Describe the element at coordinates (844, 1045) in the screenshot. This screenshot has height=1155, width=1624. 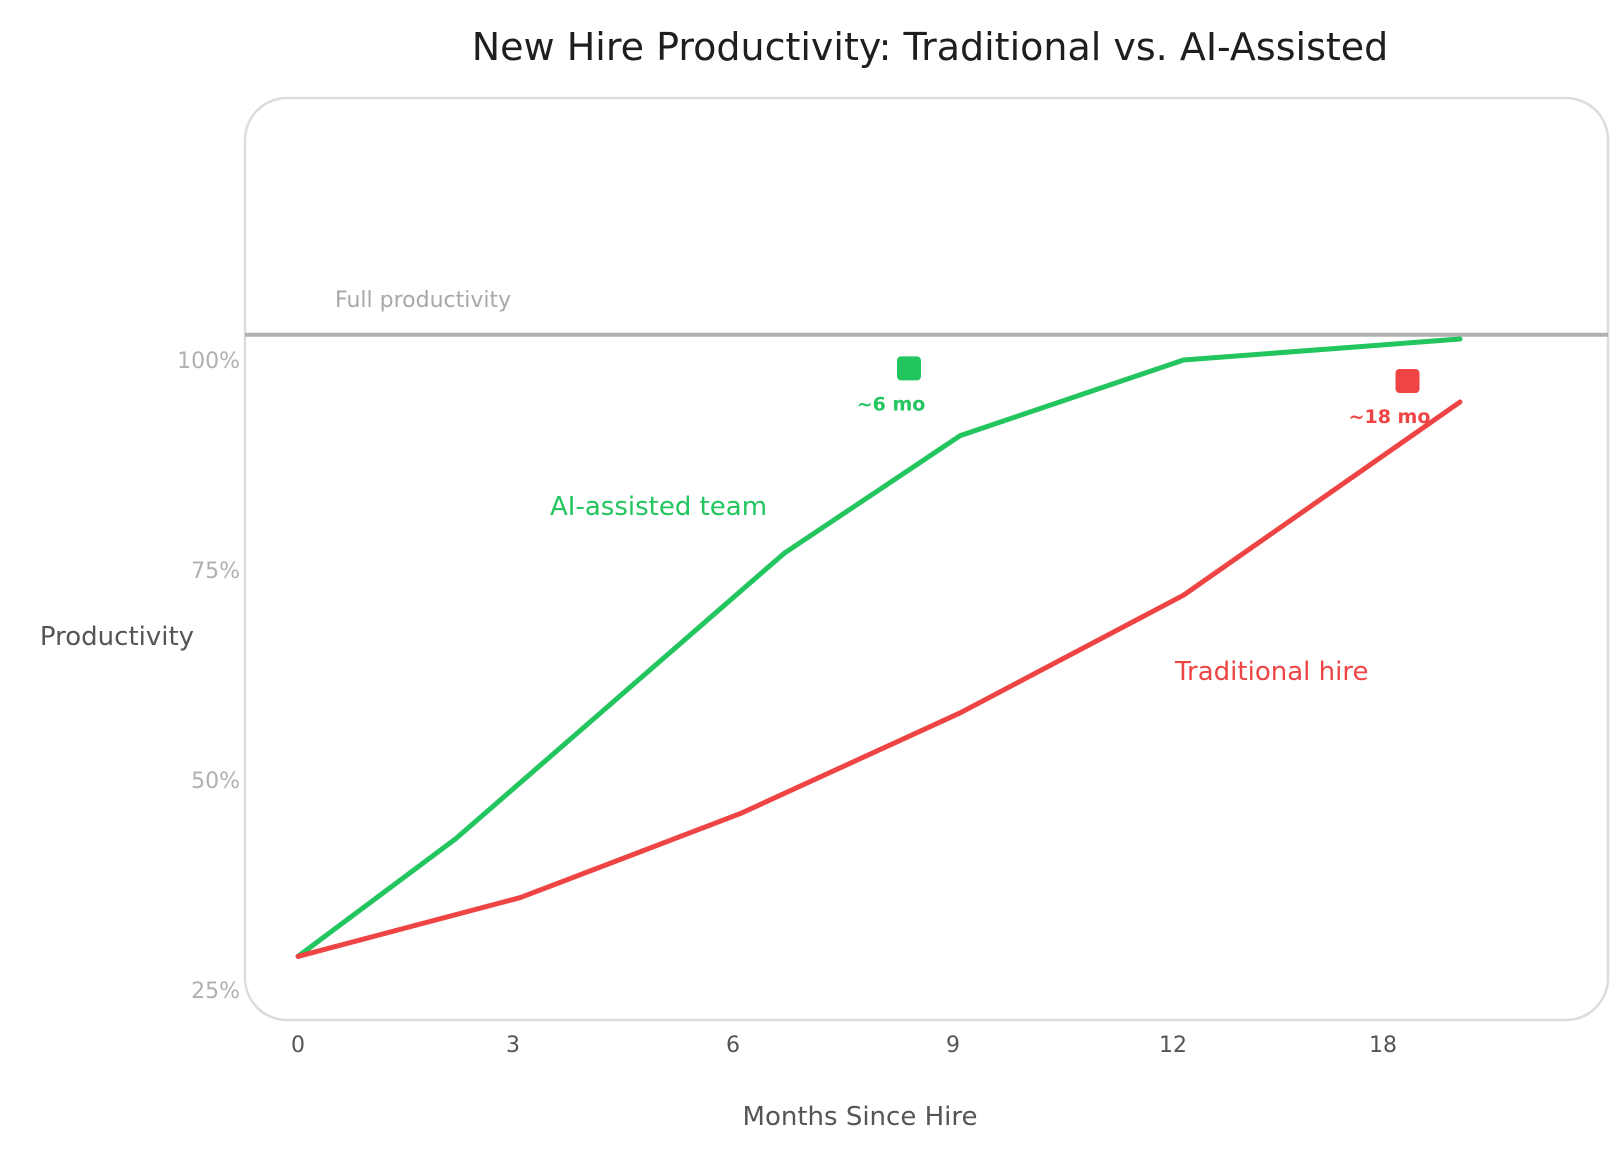
I see `x-axis-ticks: 0 3 6 9 12 18` at that location.